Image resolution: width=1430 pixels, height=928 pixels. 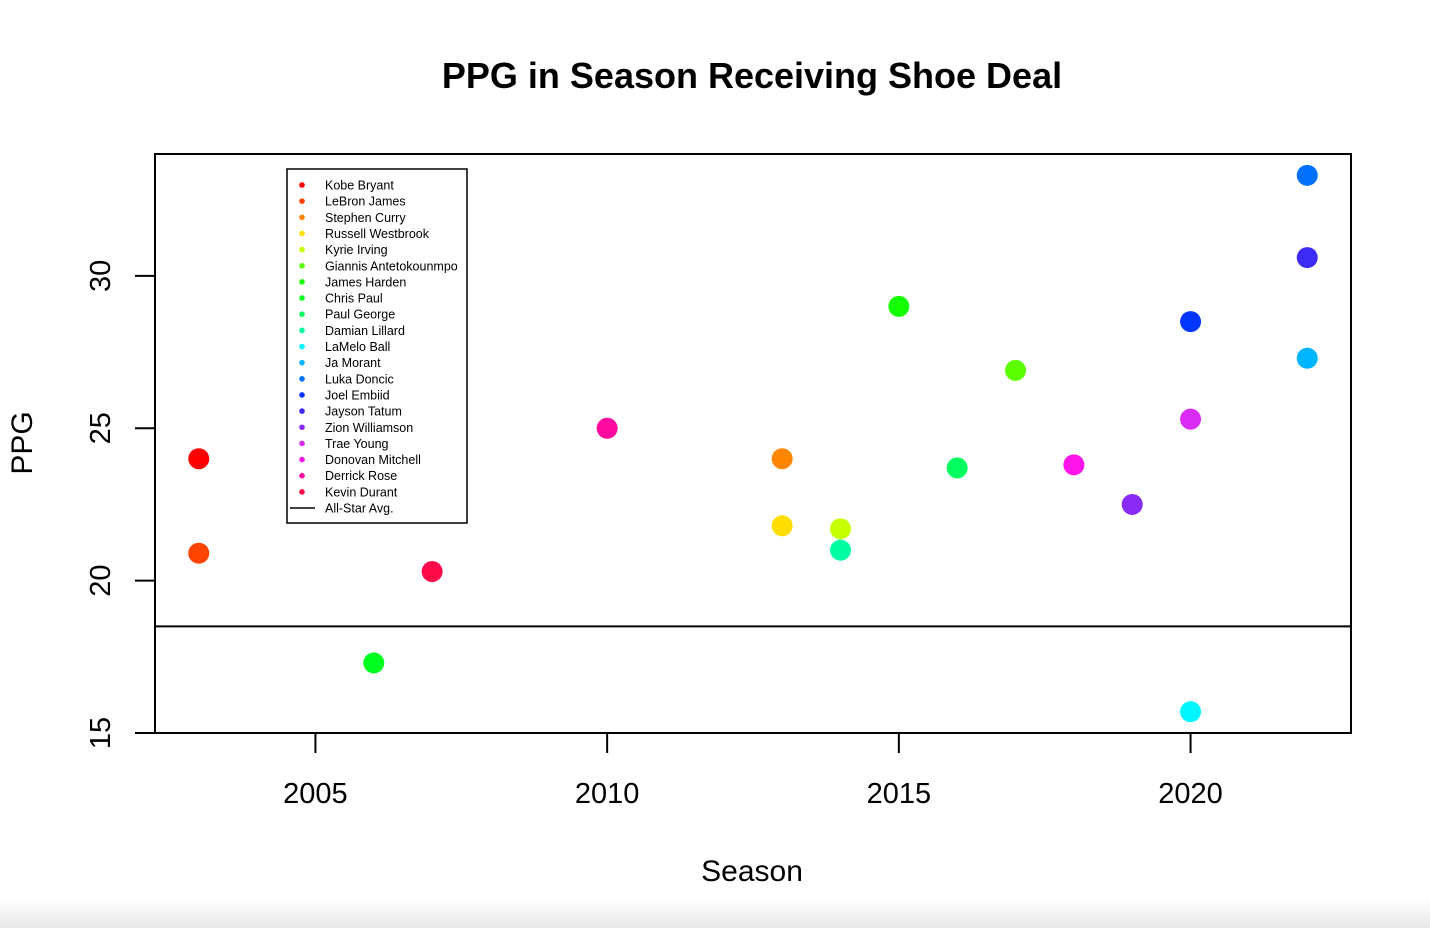 I want to click on legend-label: All-Star Avg., so click(x=359, y=509).